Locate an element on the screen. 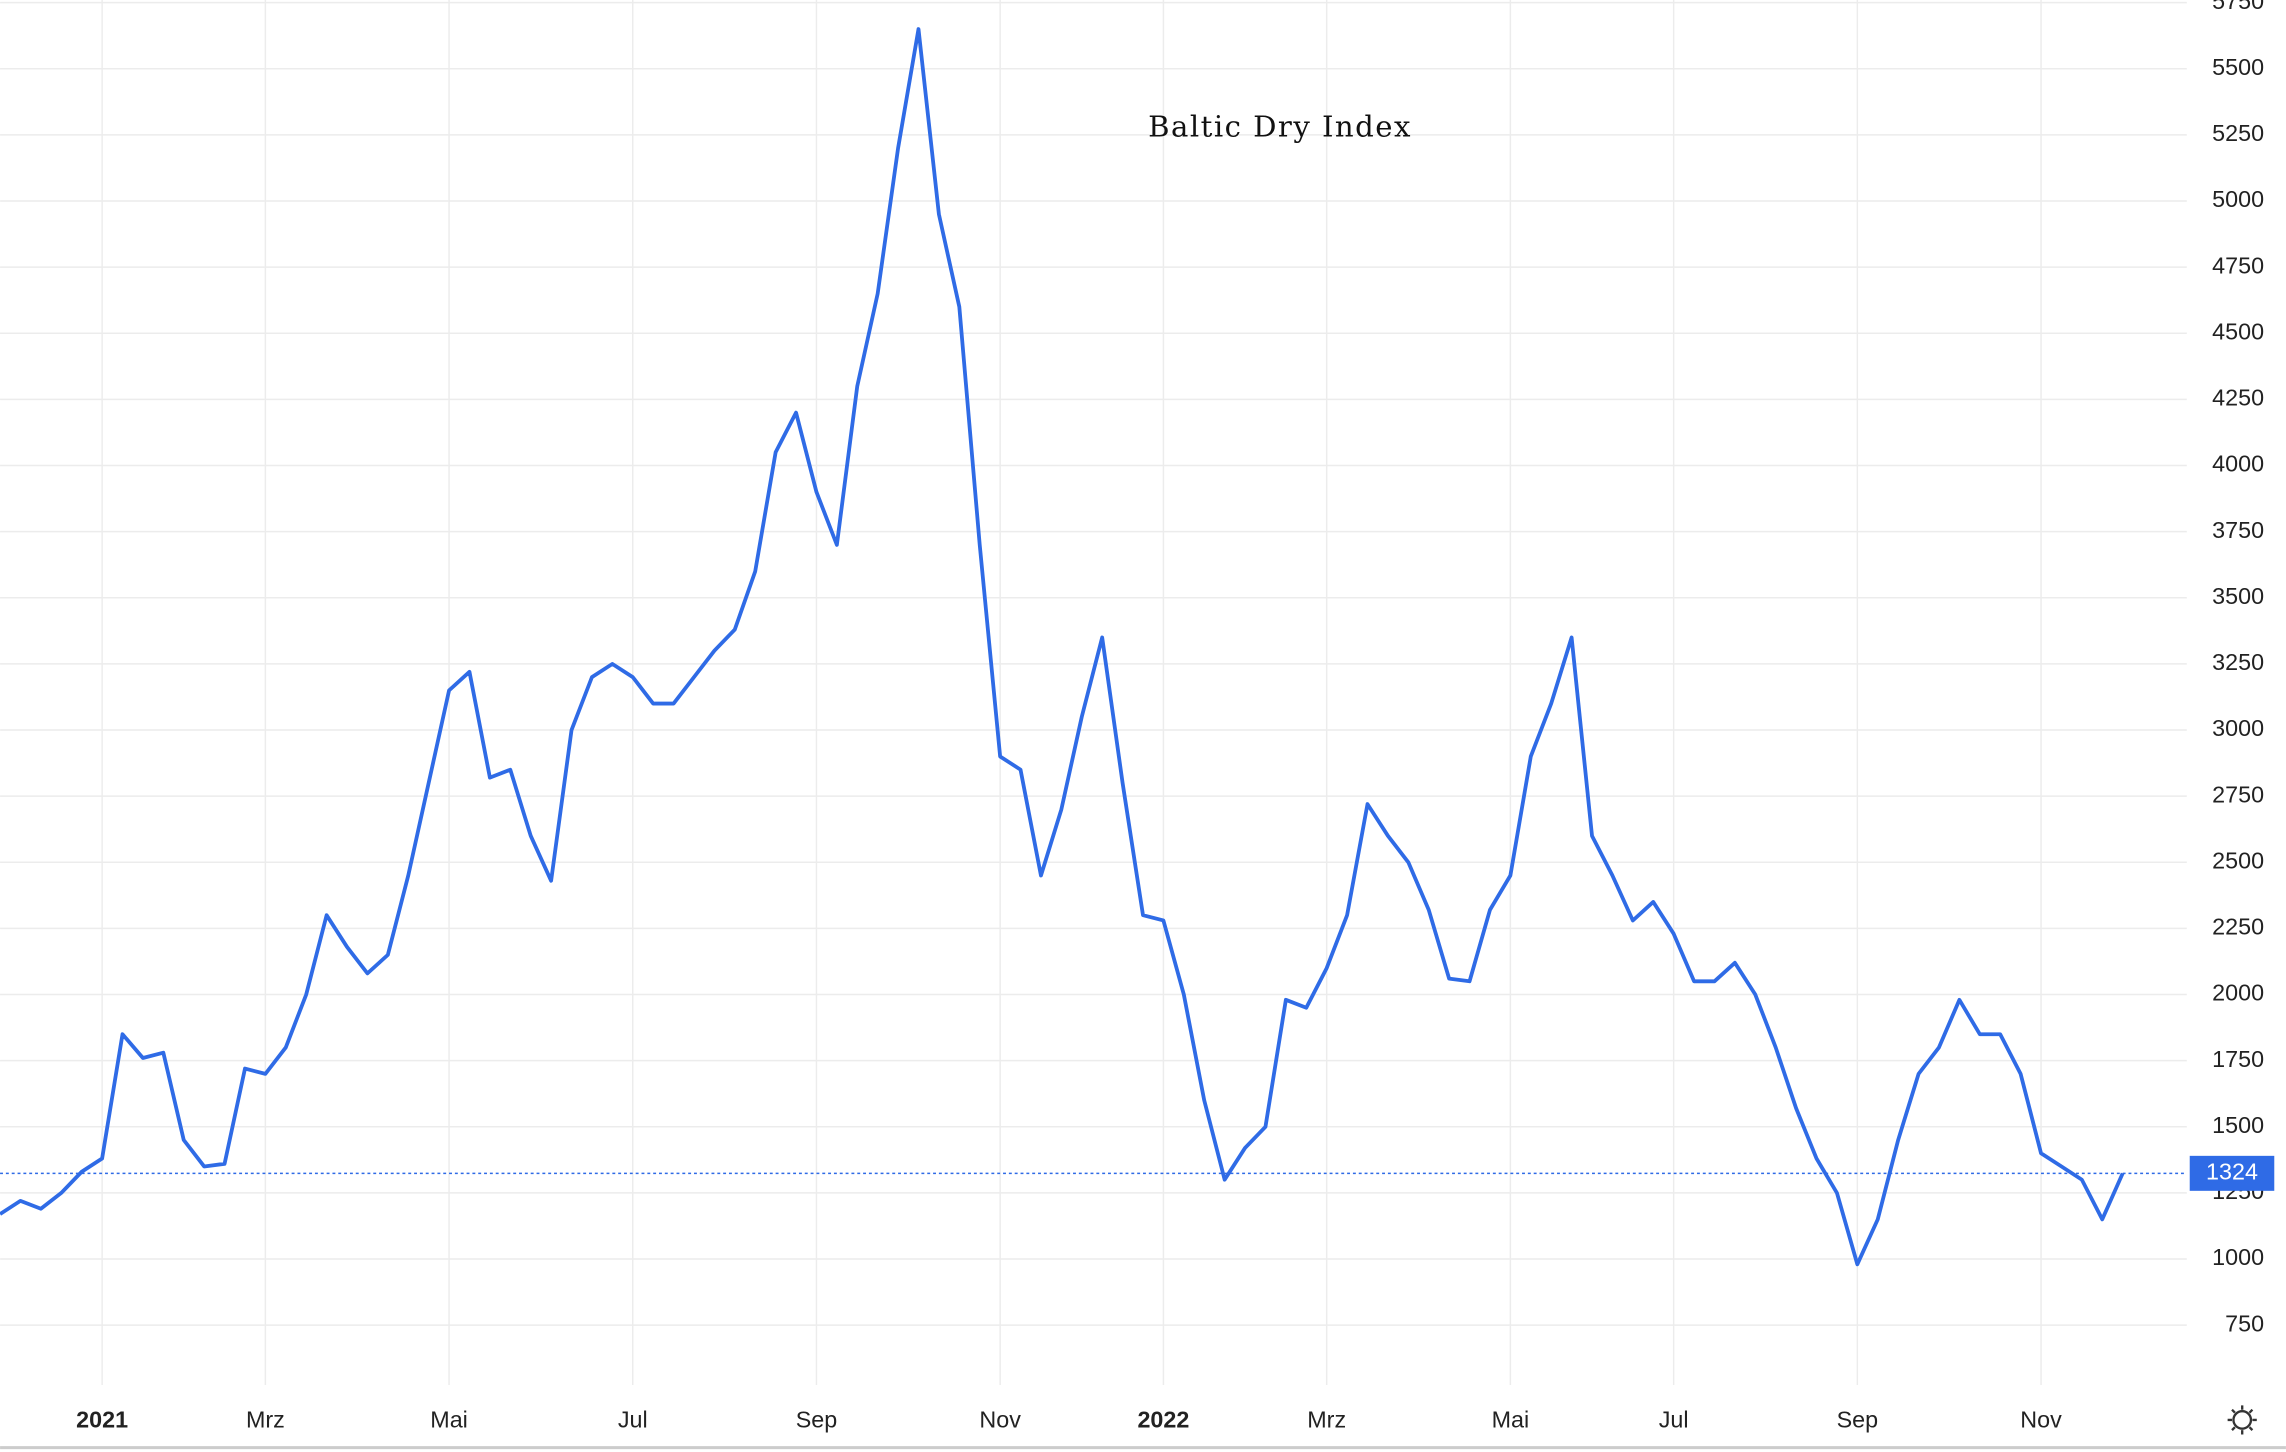 The height and width of the screenshot is (1452, 2286). y-tick-label: 4500 is located at coordinates (2238, 331).